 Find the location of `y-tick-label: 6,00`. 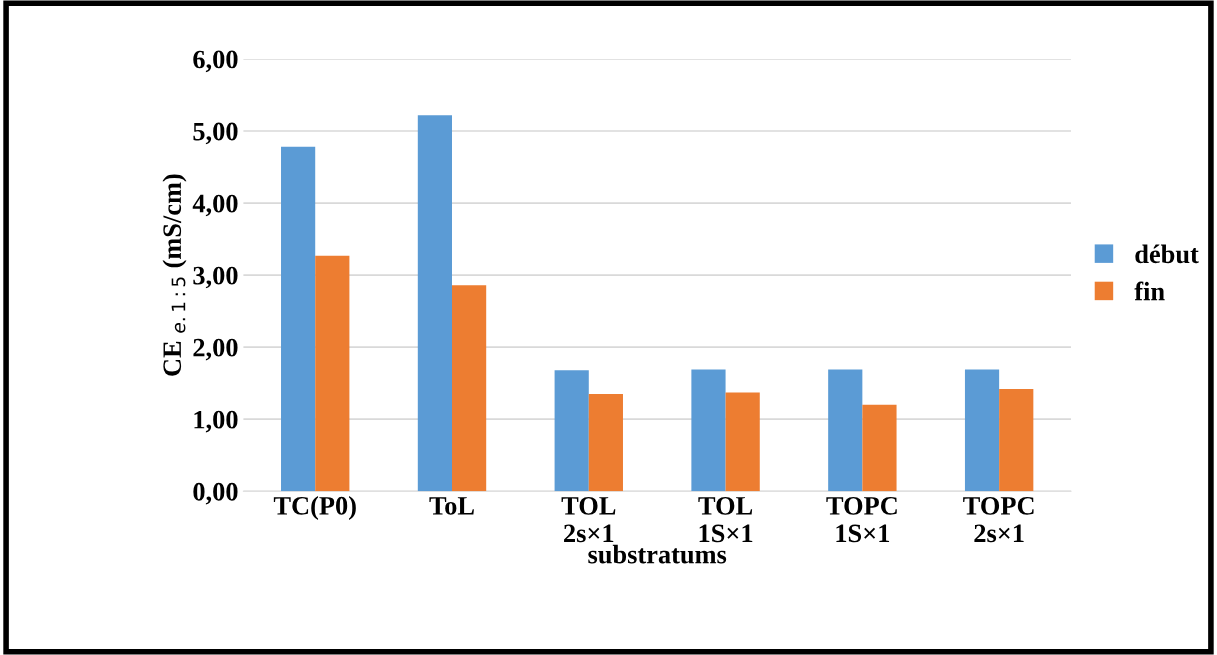

y-tick-label: 6,00 is located at coordinates (215, 61).